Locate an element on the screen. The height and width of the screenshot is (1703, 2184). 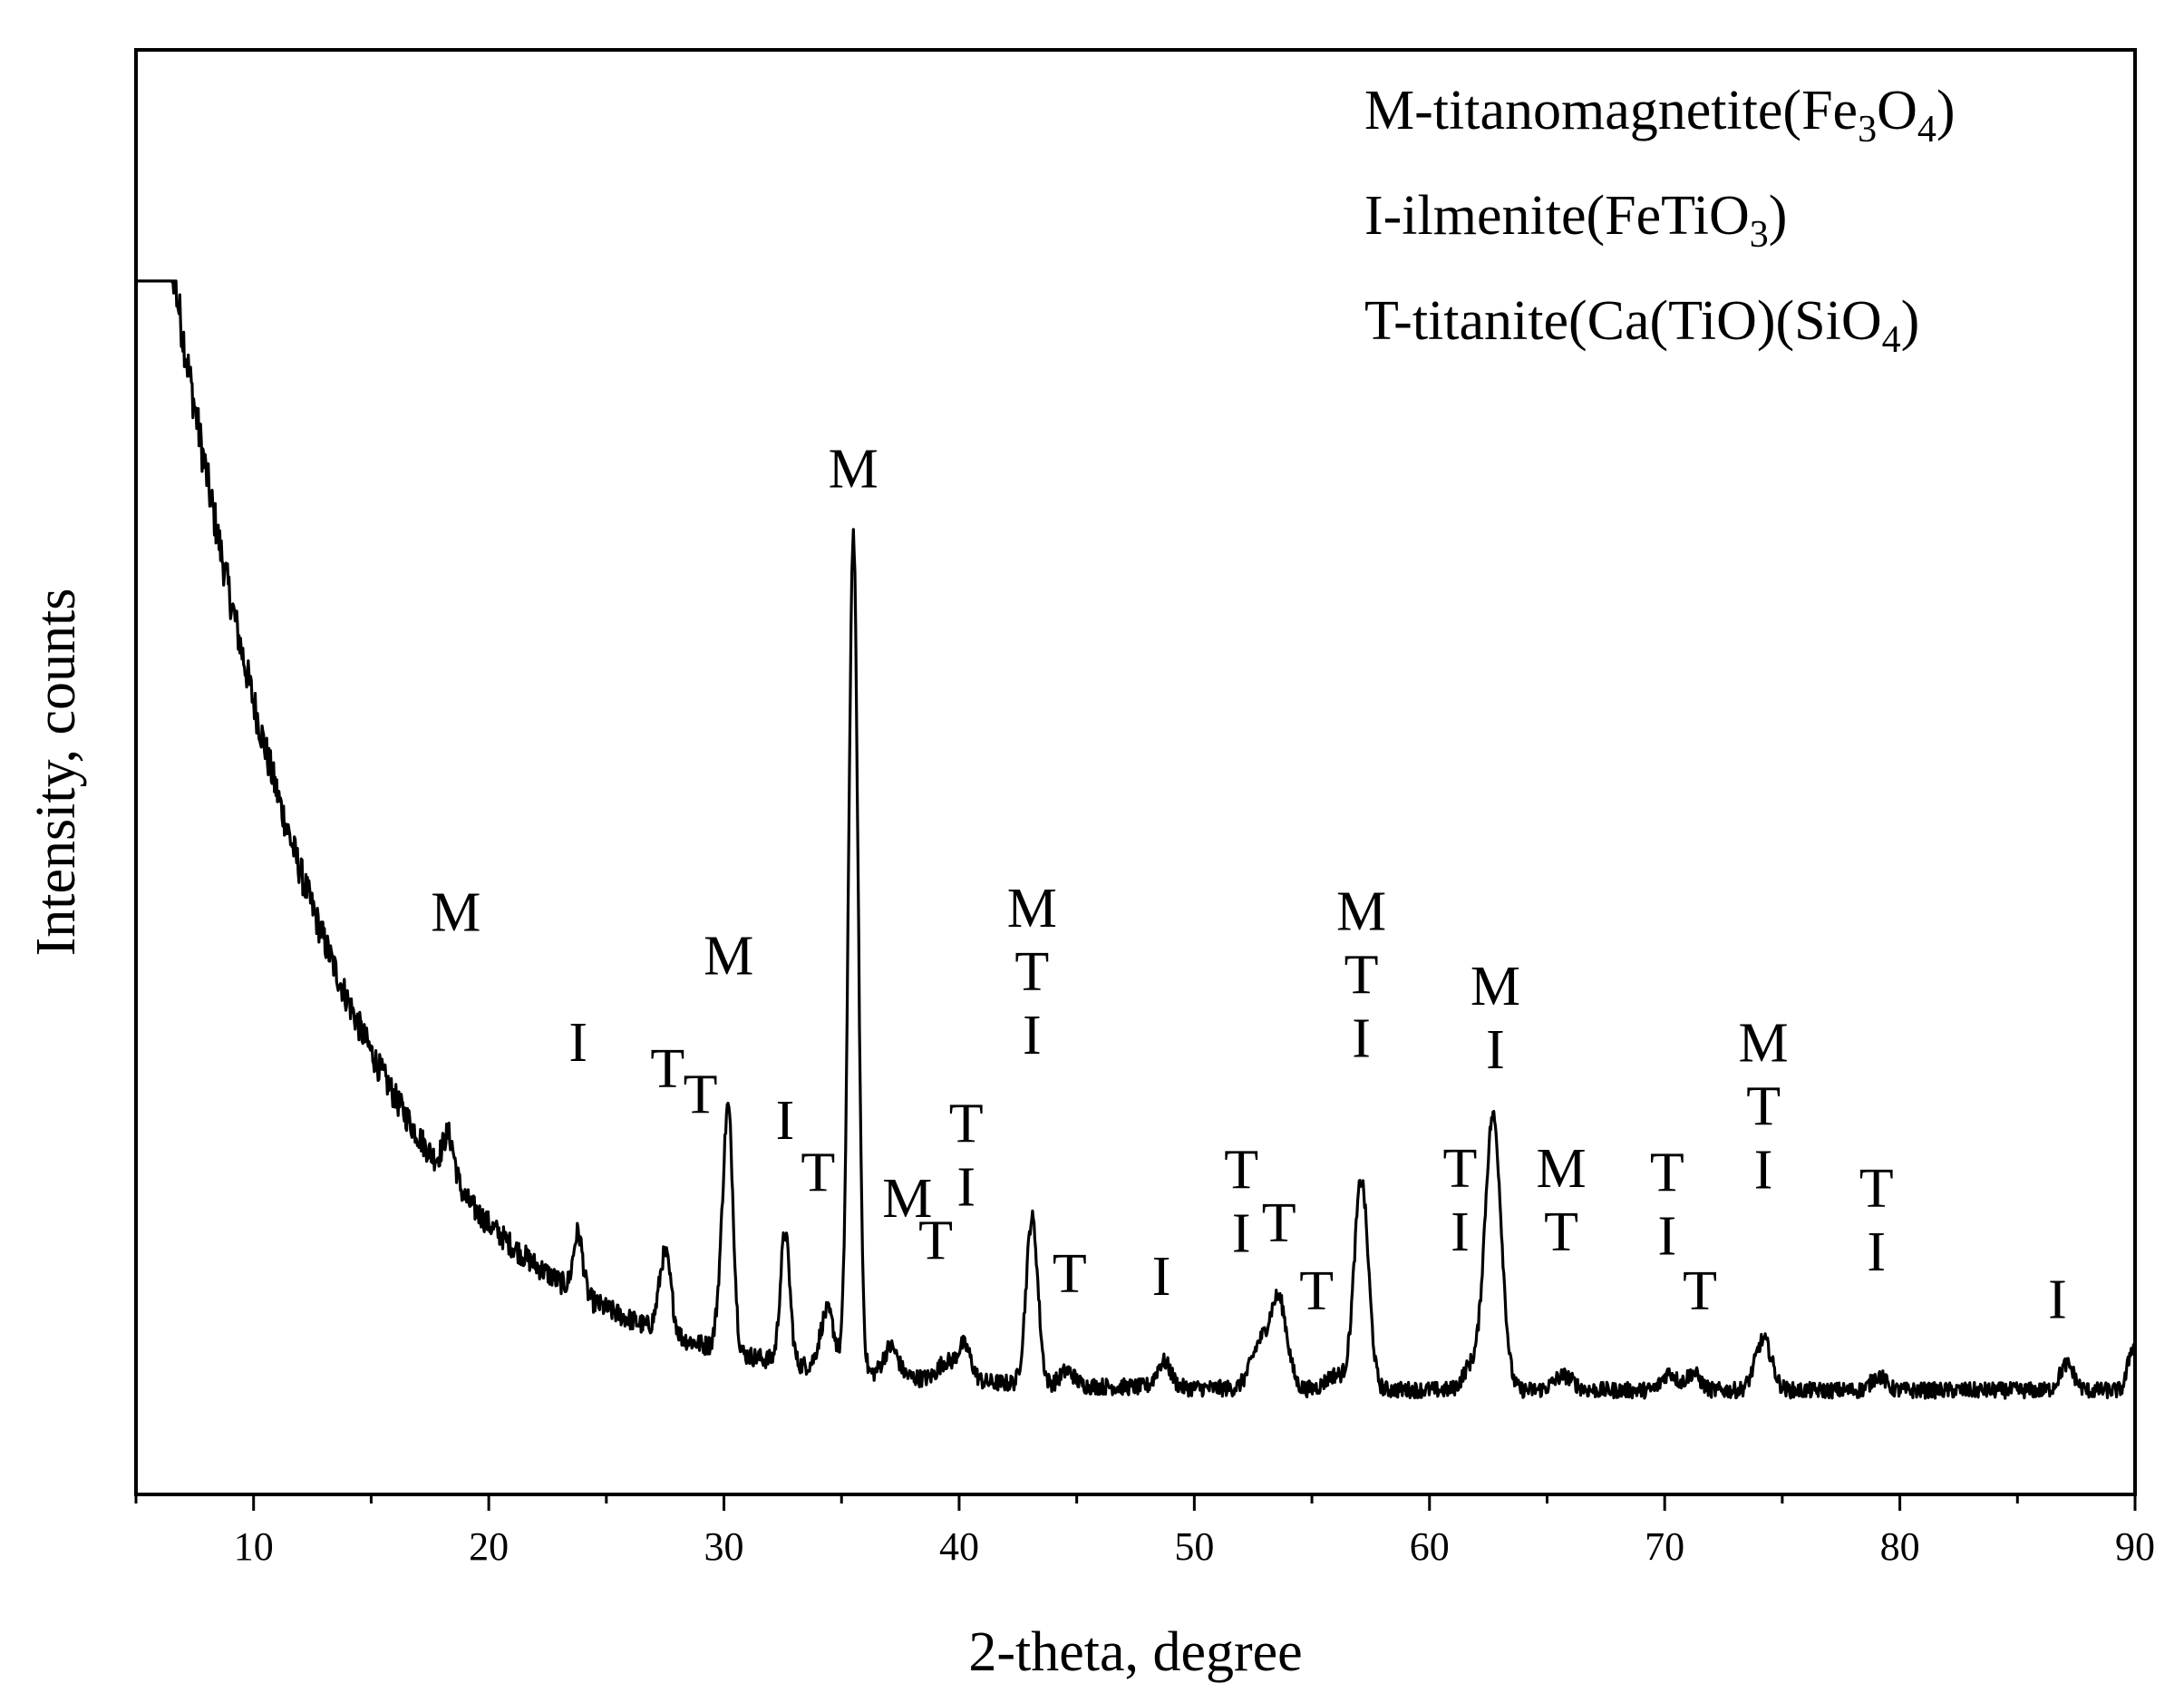
x-tick-label: 90 is located at coordinates (2135, 1547).